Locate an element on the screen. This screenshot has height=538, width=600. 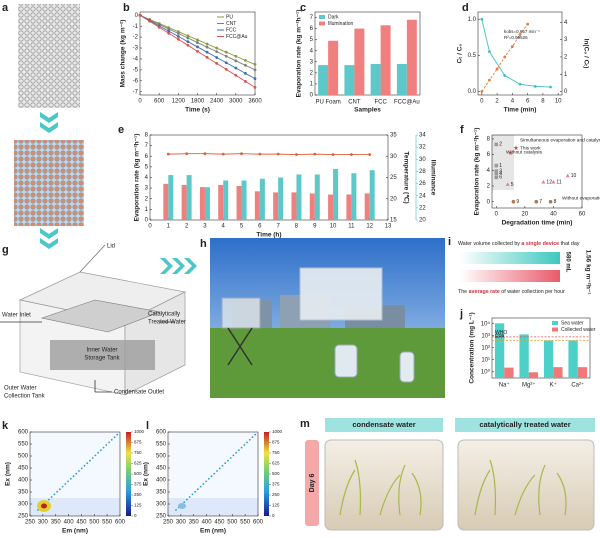
y2-tick-label: 35 is located at coordinates (393, 136).